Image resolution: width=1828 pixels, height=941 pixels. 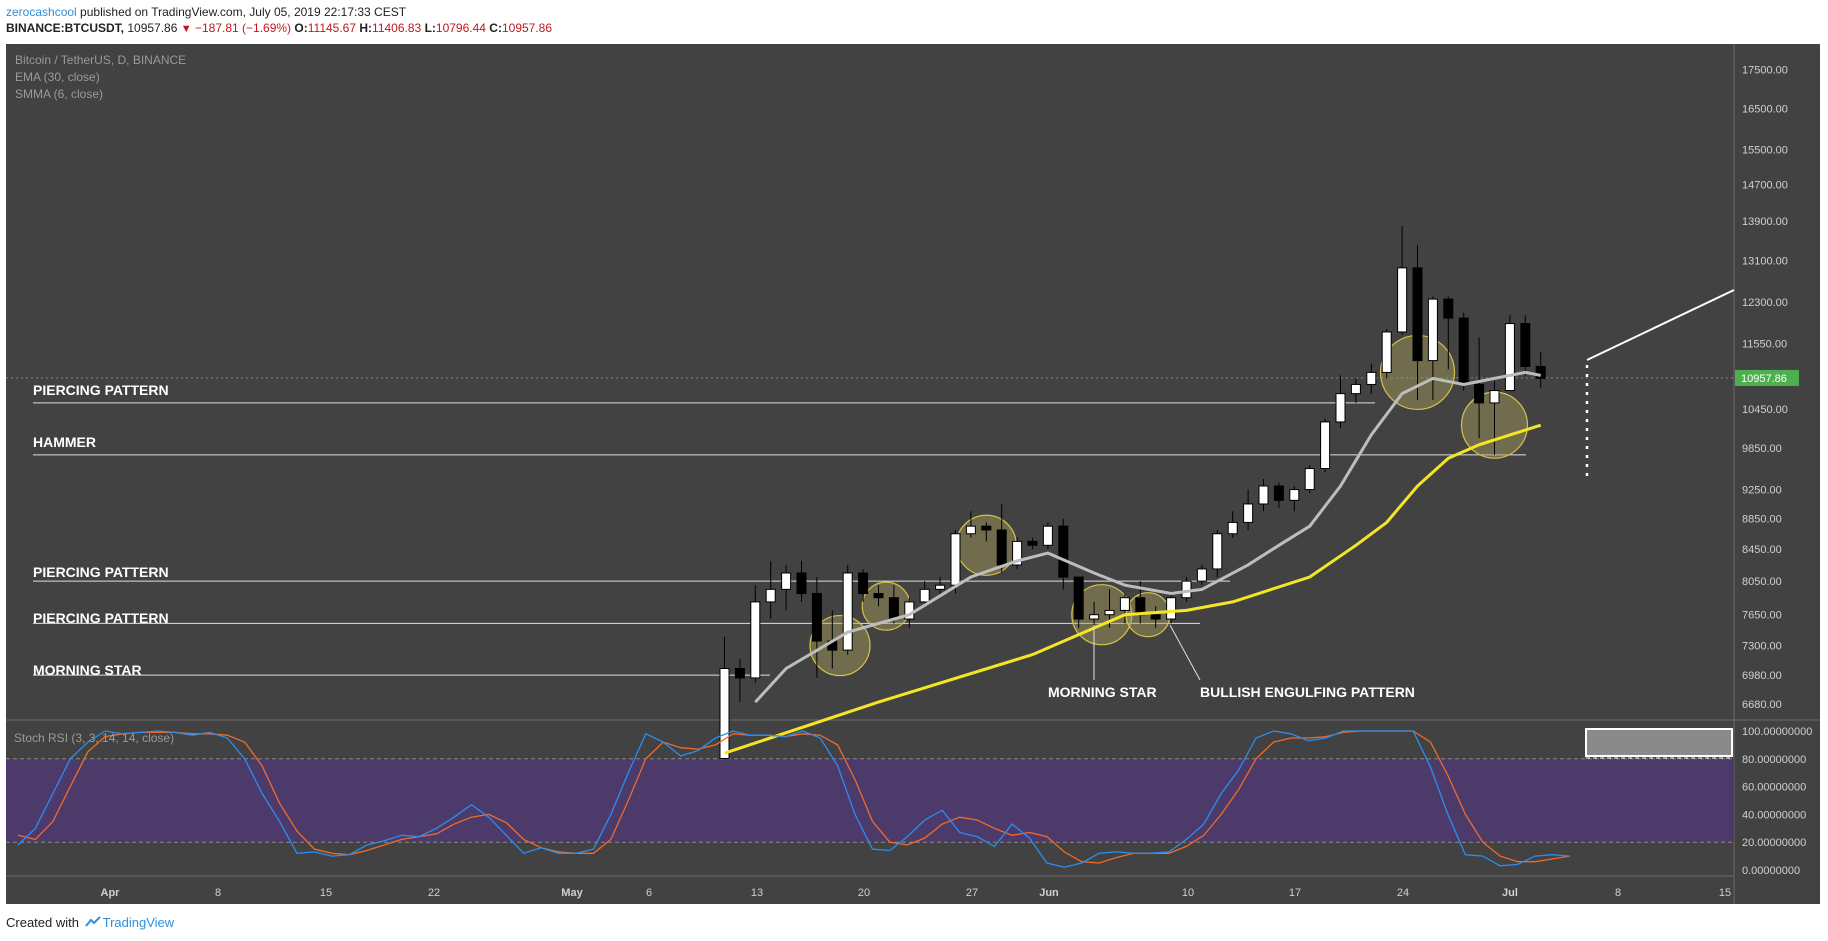 I want to click on created-with-text: Created with, so click(x=42, y=922).